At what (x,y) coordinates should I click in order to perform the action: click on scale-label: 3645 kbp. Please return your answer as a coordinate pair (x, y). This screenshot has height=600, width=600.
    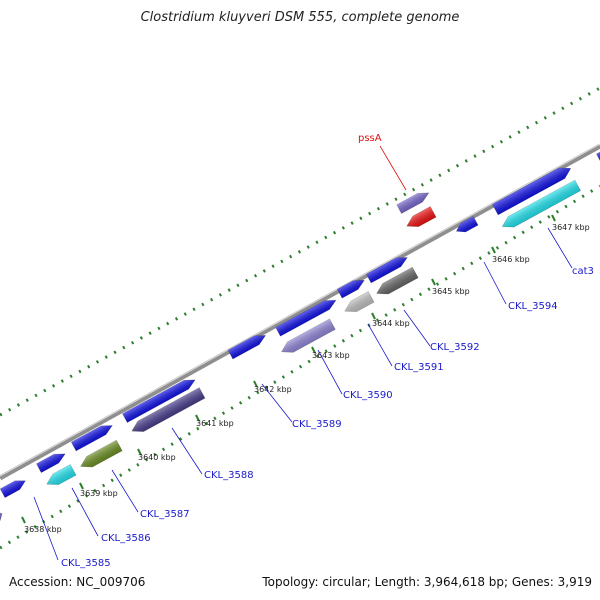
    Looking at the image, I should click on (451, 291).